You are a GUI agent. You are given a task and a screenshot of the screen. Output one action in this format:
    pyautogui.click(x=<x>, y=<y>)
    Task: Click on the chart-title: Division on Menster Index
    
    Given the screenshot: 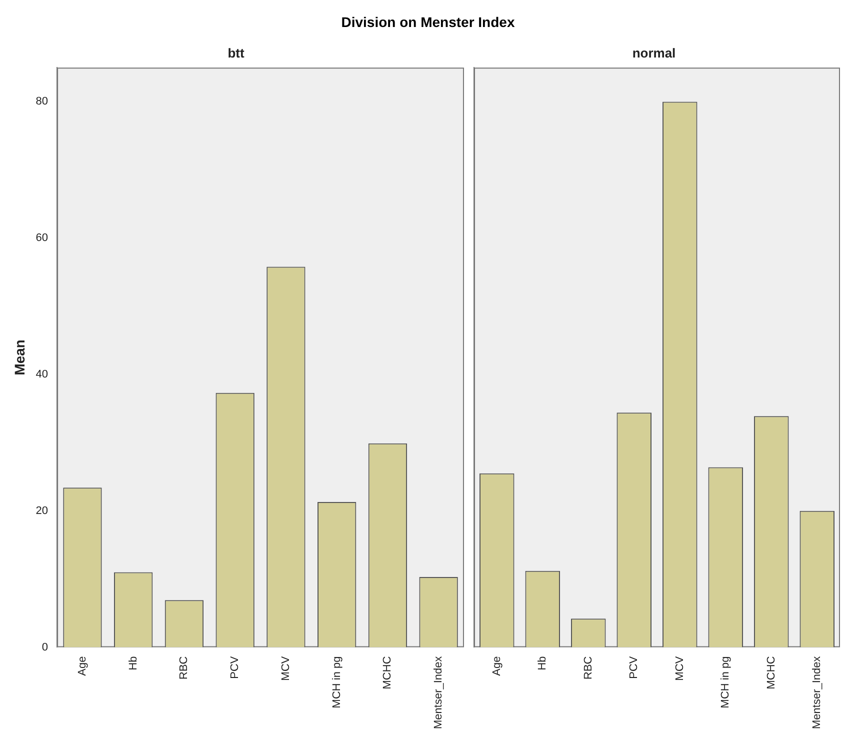 What is the action you would take?
    pyautogui.click(x=428, y=22)
    